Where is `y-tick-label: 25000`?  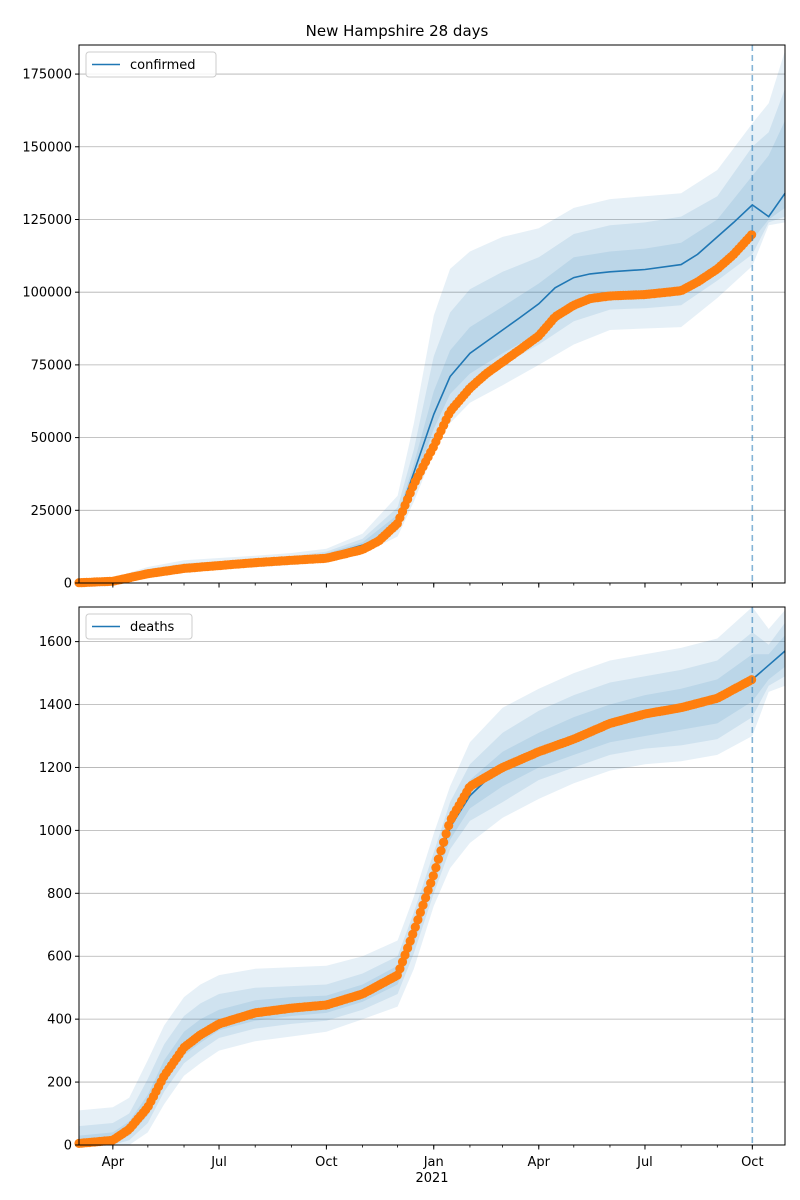 y-tick-label: 25000 is located at coordinates (51, 511).